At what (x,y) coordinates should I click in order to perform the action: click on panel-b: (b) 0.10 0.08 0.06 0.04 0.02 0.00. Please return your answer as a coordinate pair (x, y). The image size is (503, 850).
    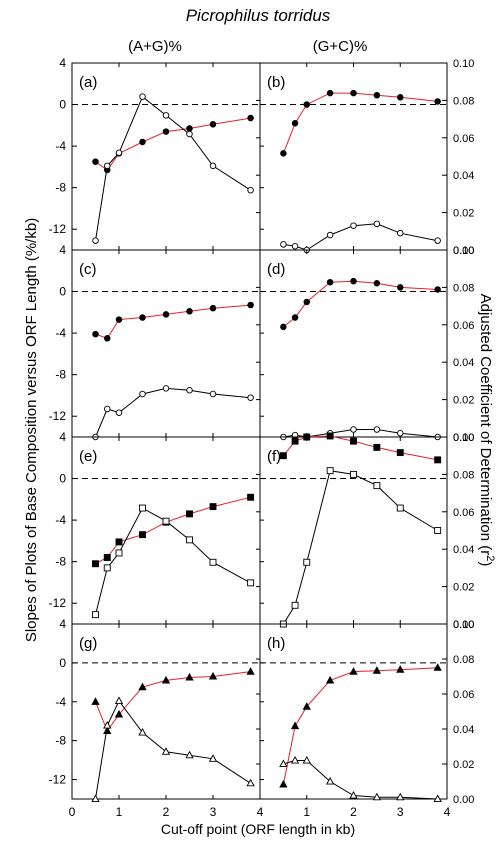
    Looking at the image, I should click on (366, 157).